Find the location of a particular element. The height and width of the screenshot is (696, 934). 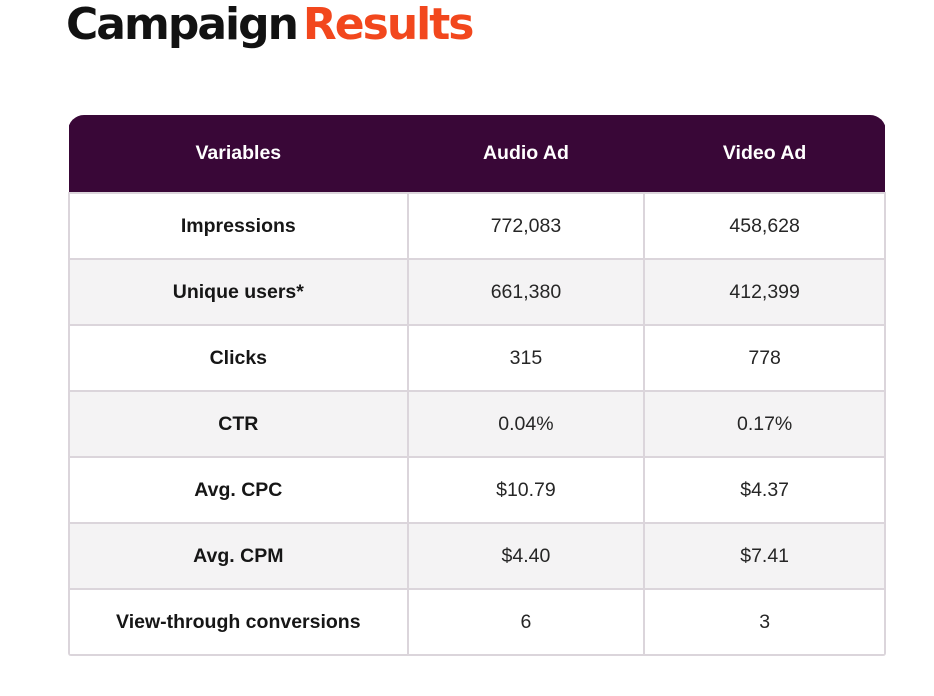

row-label: Avg. CPC is located at coordinates (238, 490).